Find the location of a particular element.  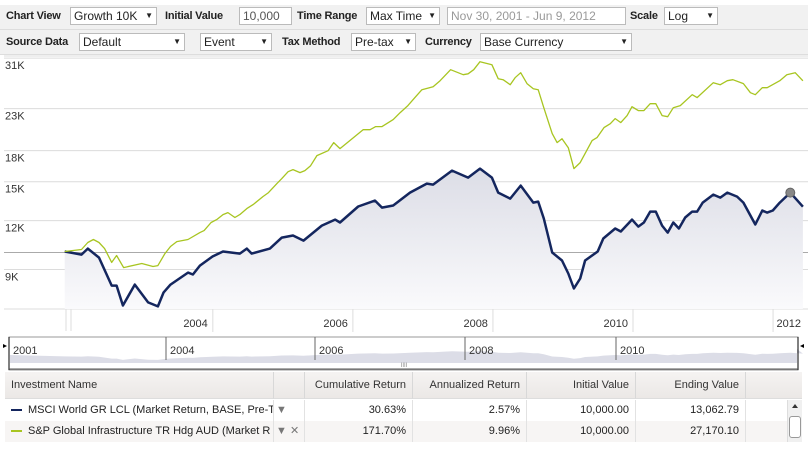

chart-view-value: Growth 10K is located at coordinates (106, 16).